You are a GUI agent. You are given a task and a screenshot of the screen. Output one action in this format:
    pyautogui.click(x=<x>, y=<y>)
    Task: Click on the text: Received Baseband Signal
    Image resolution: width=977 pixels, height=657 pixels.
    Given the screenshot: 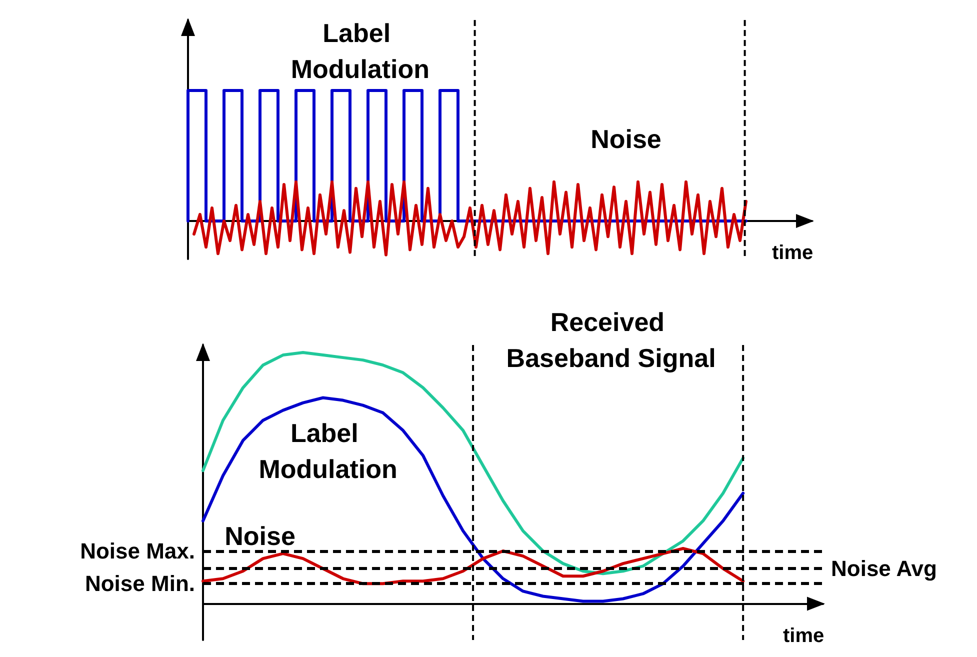 What is the action you would take?
    pyautogui.click(x=611, y=339)
    